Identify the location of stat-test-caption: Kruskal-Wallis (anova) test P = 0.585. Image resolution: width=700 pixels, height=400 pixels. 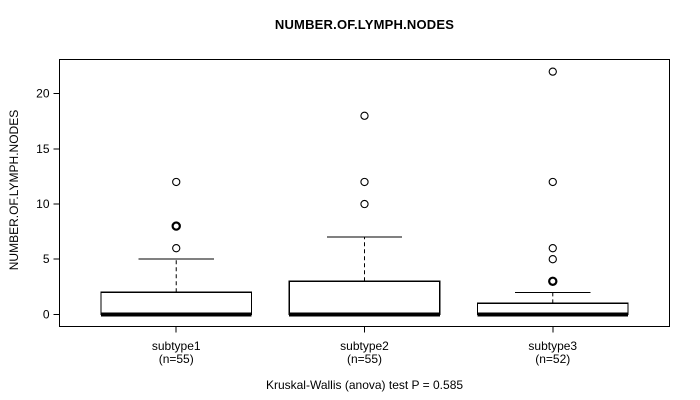
(364, 385).